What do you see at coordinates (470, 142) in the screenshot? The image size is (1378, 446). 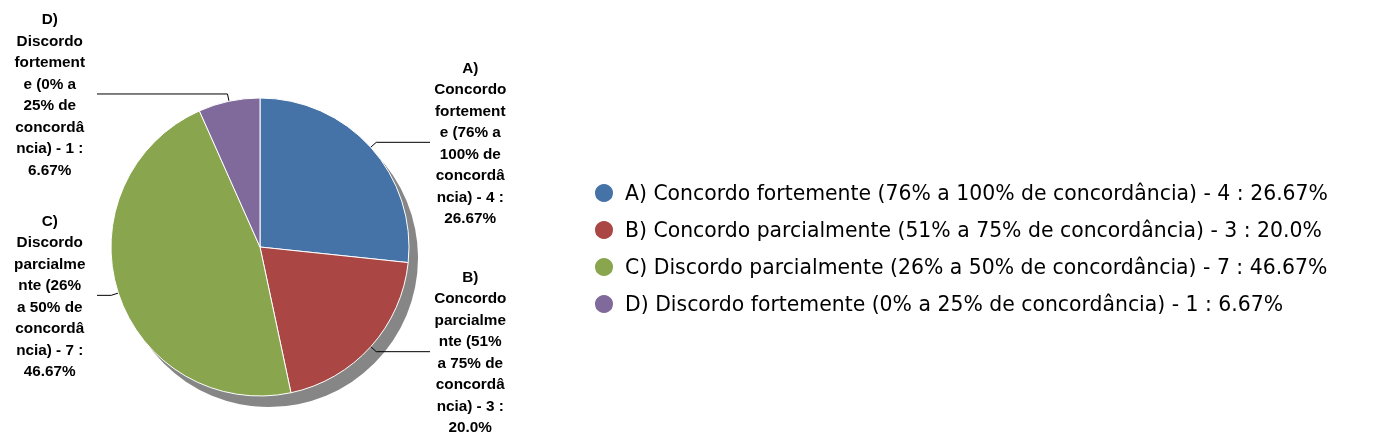 I see `slice-label: A) Concordo fortemente (76% a 100% de concordância) - 4 : 26.67%` at bounding box center [470, 142].